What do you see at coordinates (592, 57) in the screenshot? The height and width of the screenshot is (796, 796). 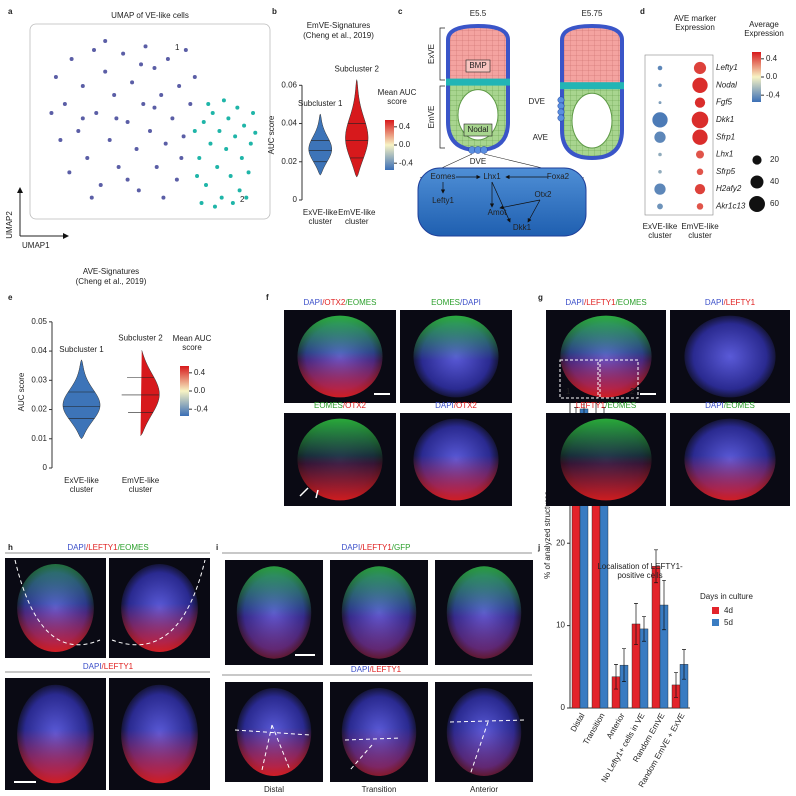 I see `exve-tissue` at bounding box center [592, 57].